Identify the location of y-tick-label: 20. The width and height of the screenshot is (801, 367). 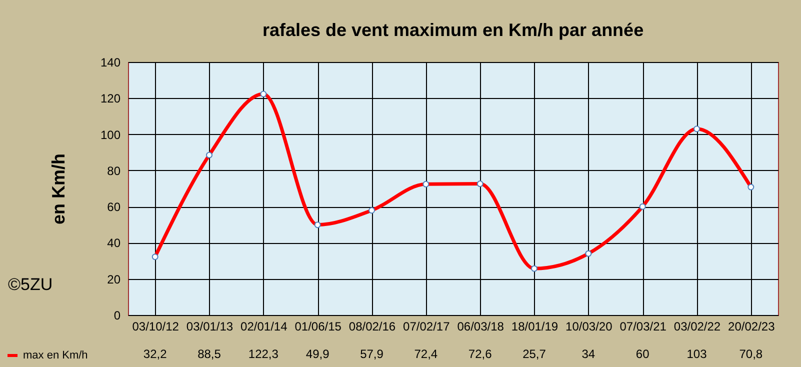
(114, 279).